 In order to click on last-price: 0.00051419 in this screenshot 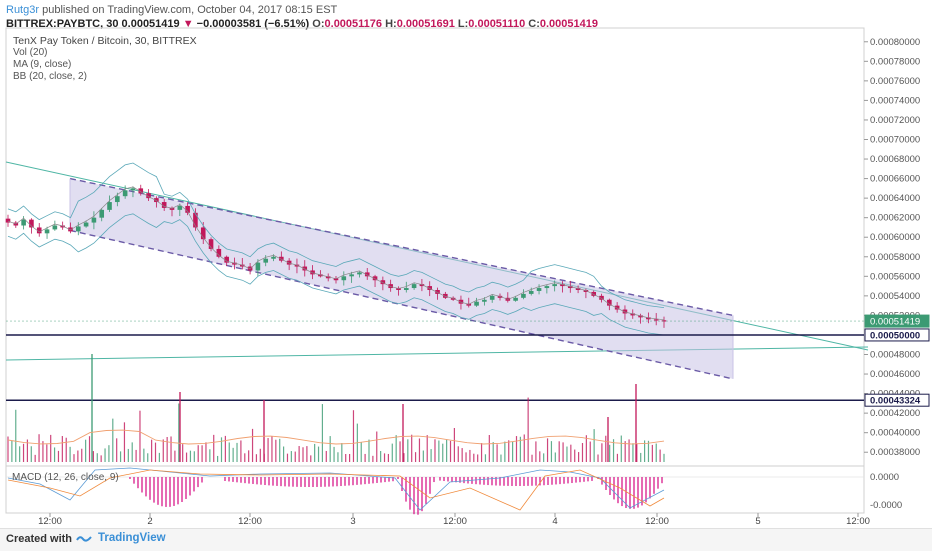, I will do `click(150, 24)`.